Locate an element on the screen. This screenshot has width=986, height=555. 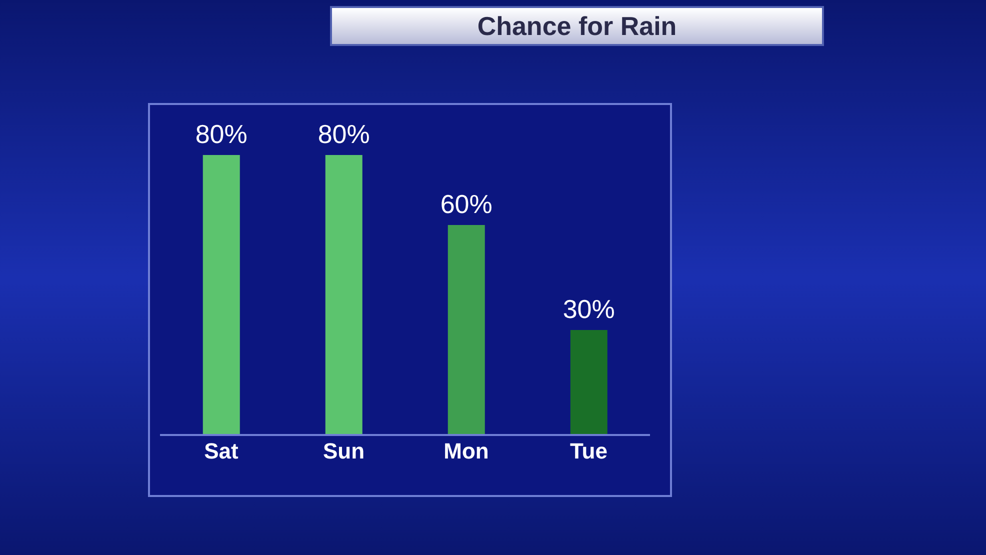
x-tick-label: Sun is located at coordinates (343, 451).